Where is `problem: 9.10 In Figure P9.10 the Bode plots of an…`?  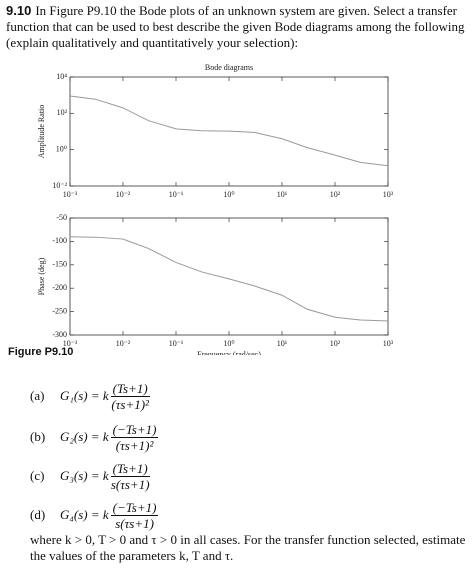
problem: 9.10 In Figure P9.10 the Bode plots of an… is located at coordinates (237, 27).